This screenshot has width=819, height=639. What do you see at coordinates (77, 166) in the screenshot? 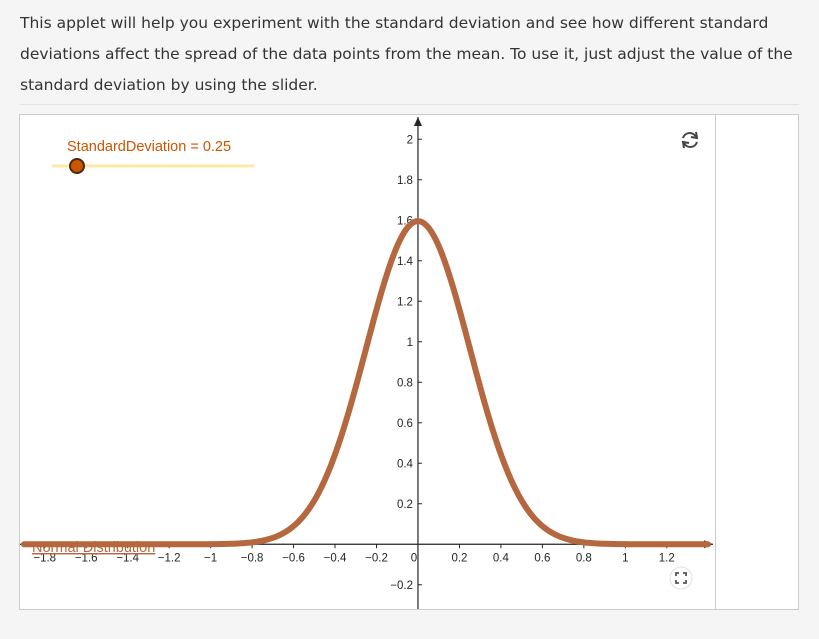
I see `slider-handle` at bounding box center [77, 166].